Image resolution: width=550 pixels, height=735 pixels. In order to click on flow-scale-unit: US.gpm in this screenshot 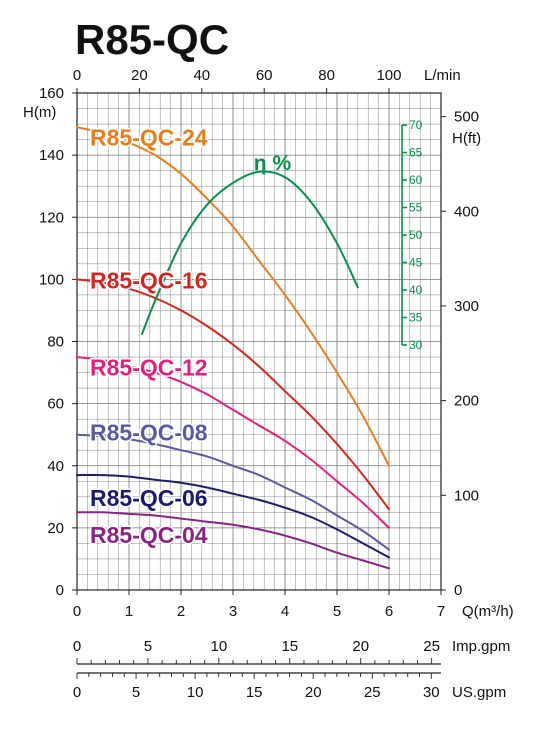, I will do `click(479, 692)`.